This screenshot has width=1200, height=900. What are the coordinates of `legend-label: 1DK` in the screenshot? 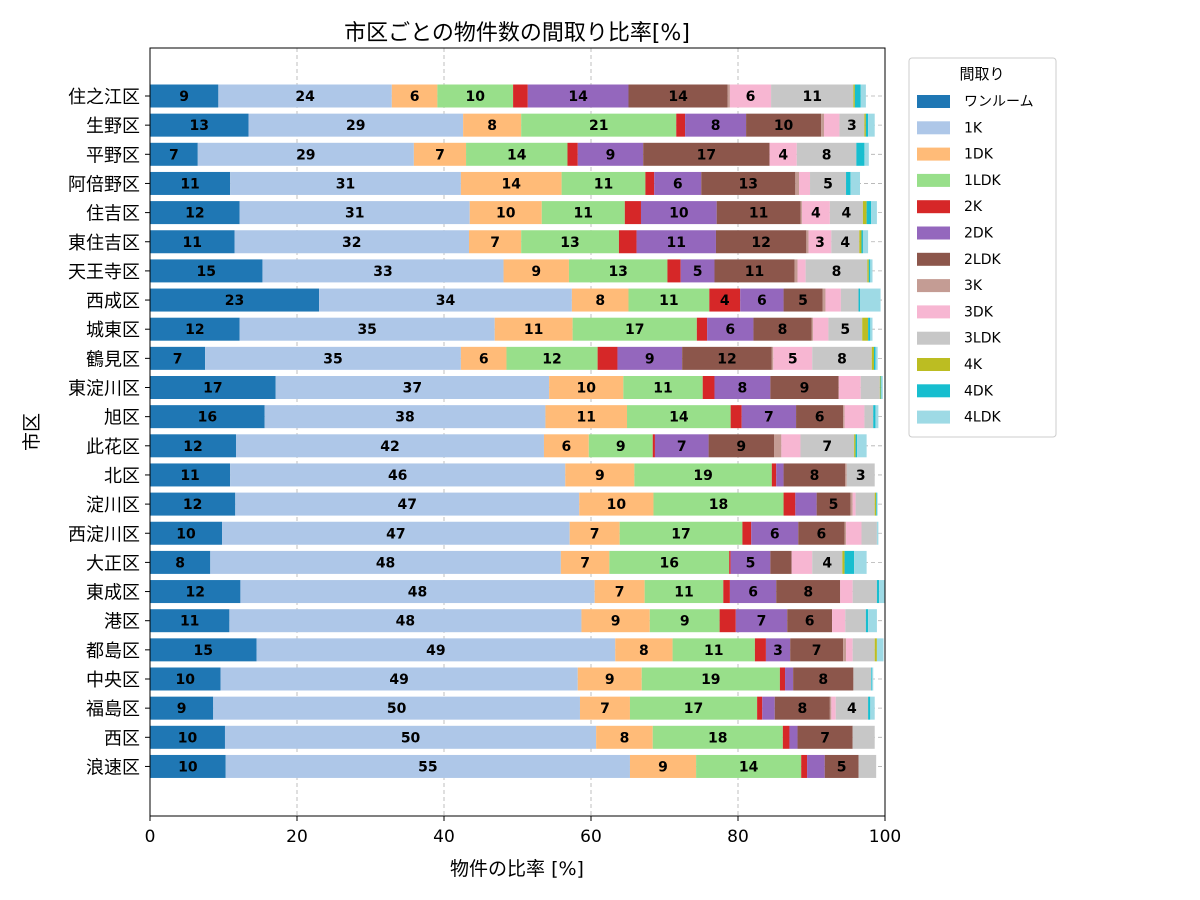 It's located at (979, 155).